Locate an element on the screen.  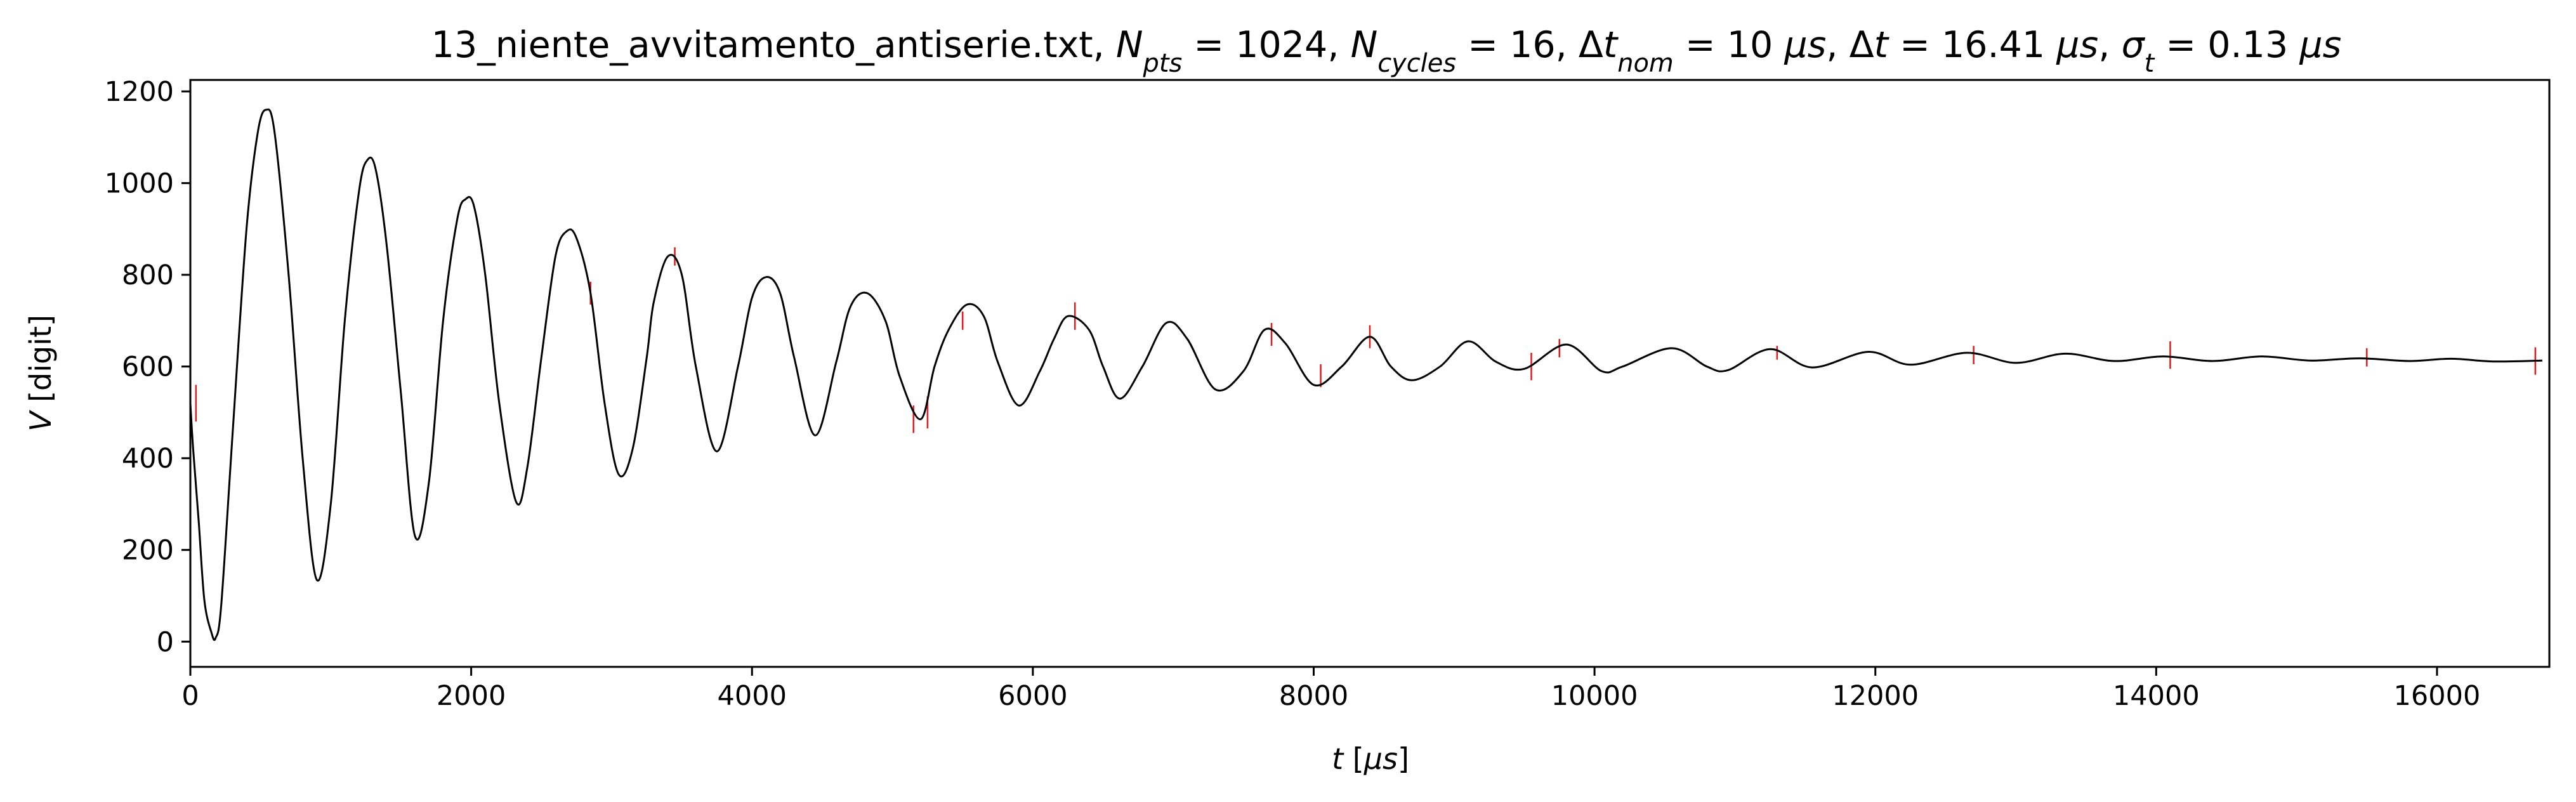
x-tick-label: 0 is located at coordinates (190, 696).